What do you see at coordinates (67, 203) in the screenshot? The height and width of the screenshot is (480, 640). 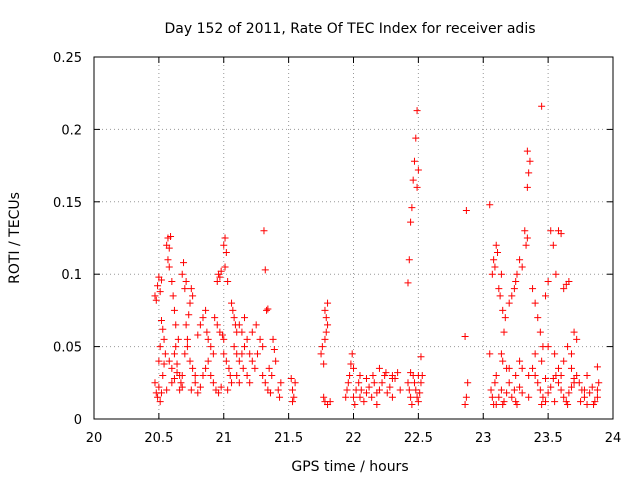 I see `y-tick-label: 0.15` at bounding box center [67, 203].